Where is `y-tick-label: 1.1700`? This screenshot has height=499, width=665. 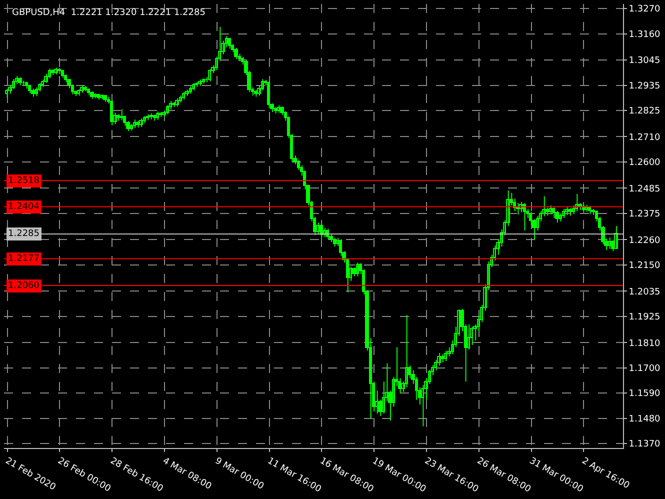 y-tick-label: 1.1700 is located at coordinates (644, 369).